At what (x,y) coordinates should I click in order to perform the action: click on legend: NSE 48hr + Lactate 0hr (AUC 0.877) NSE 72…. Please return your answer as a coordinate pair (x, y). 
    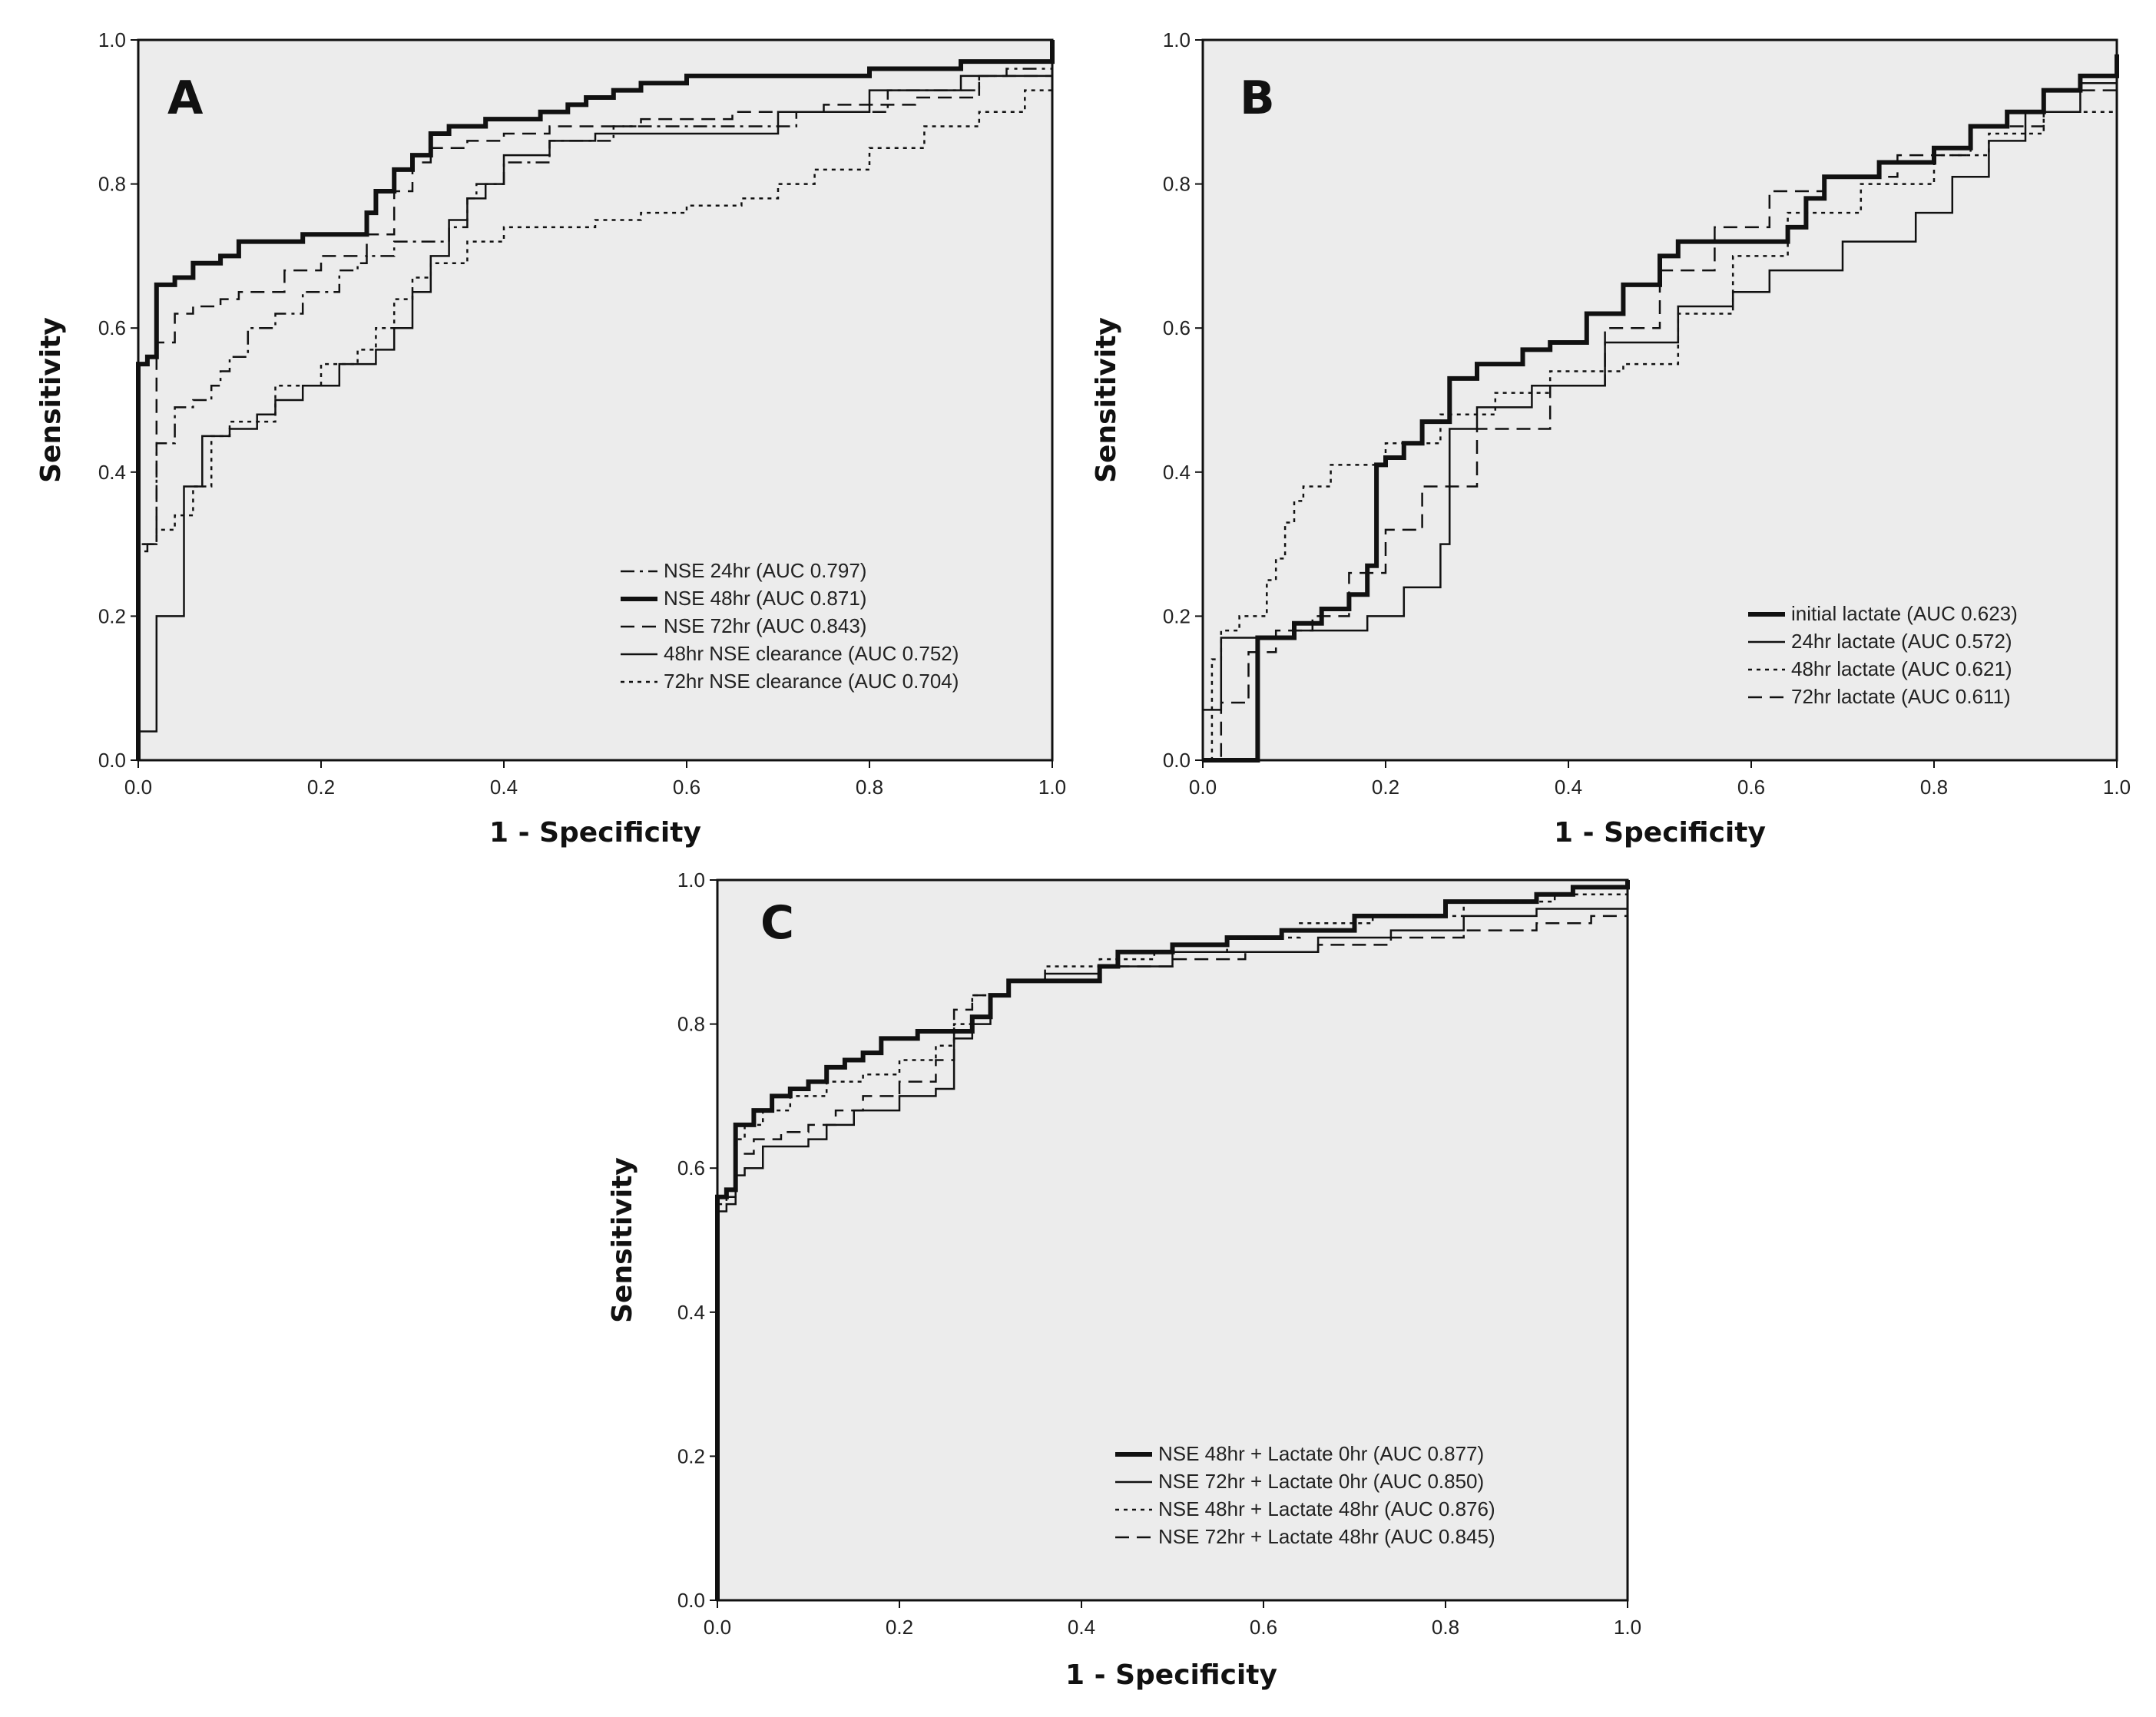
    Looking at the image, I should click on (1365, 1501).